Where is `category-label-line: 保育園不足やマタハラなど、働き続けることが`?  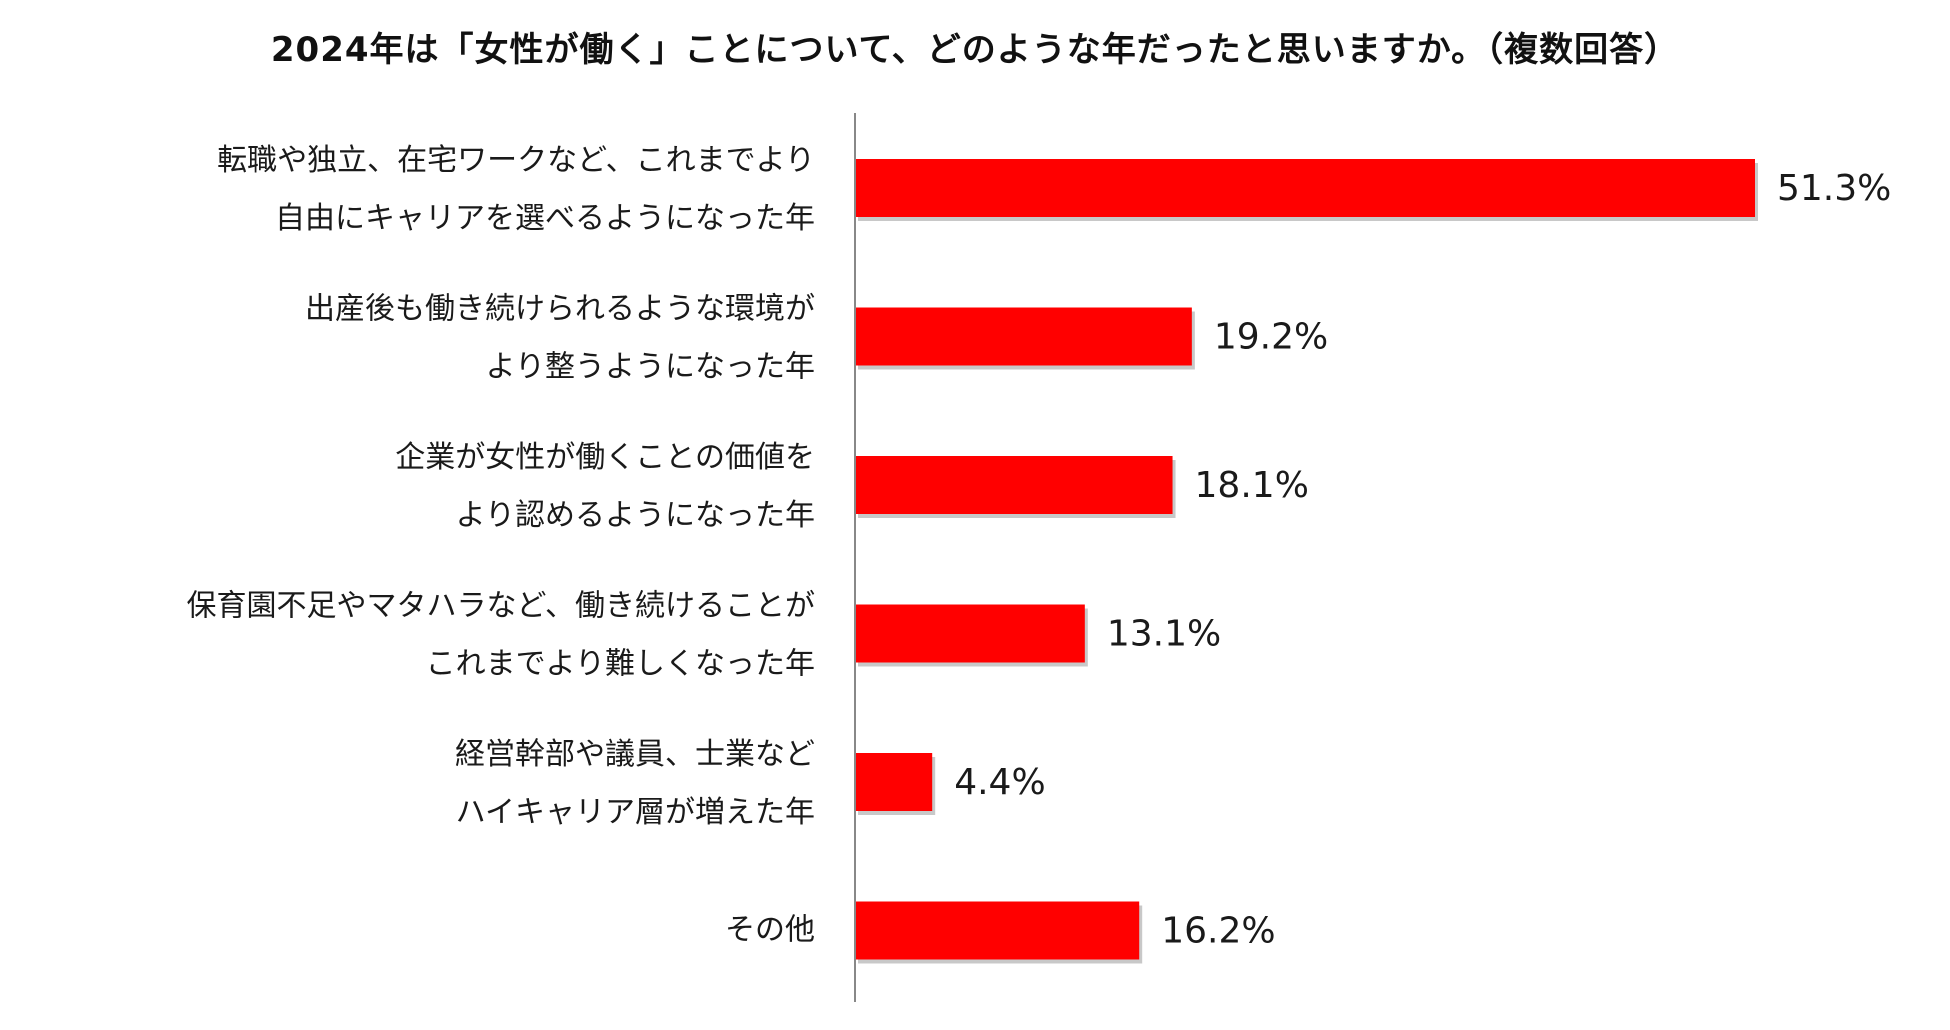 category-label-line: 保育園不足やマタハラなど、働き続けることが is located at coordinates (501, 606).